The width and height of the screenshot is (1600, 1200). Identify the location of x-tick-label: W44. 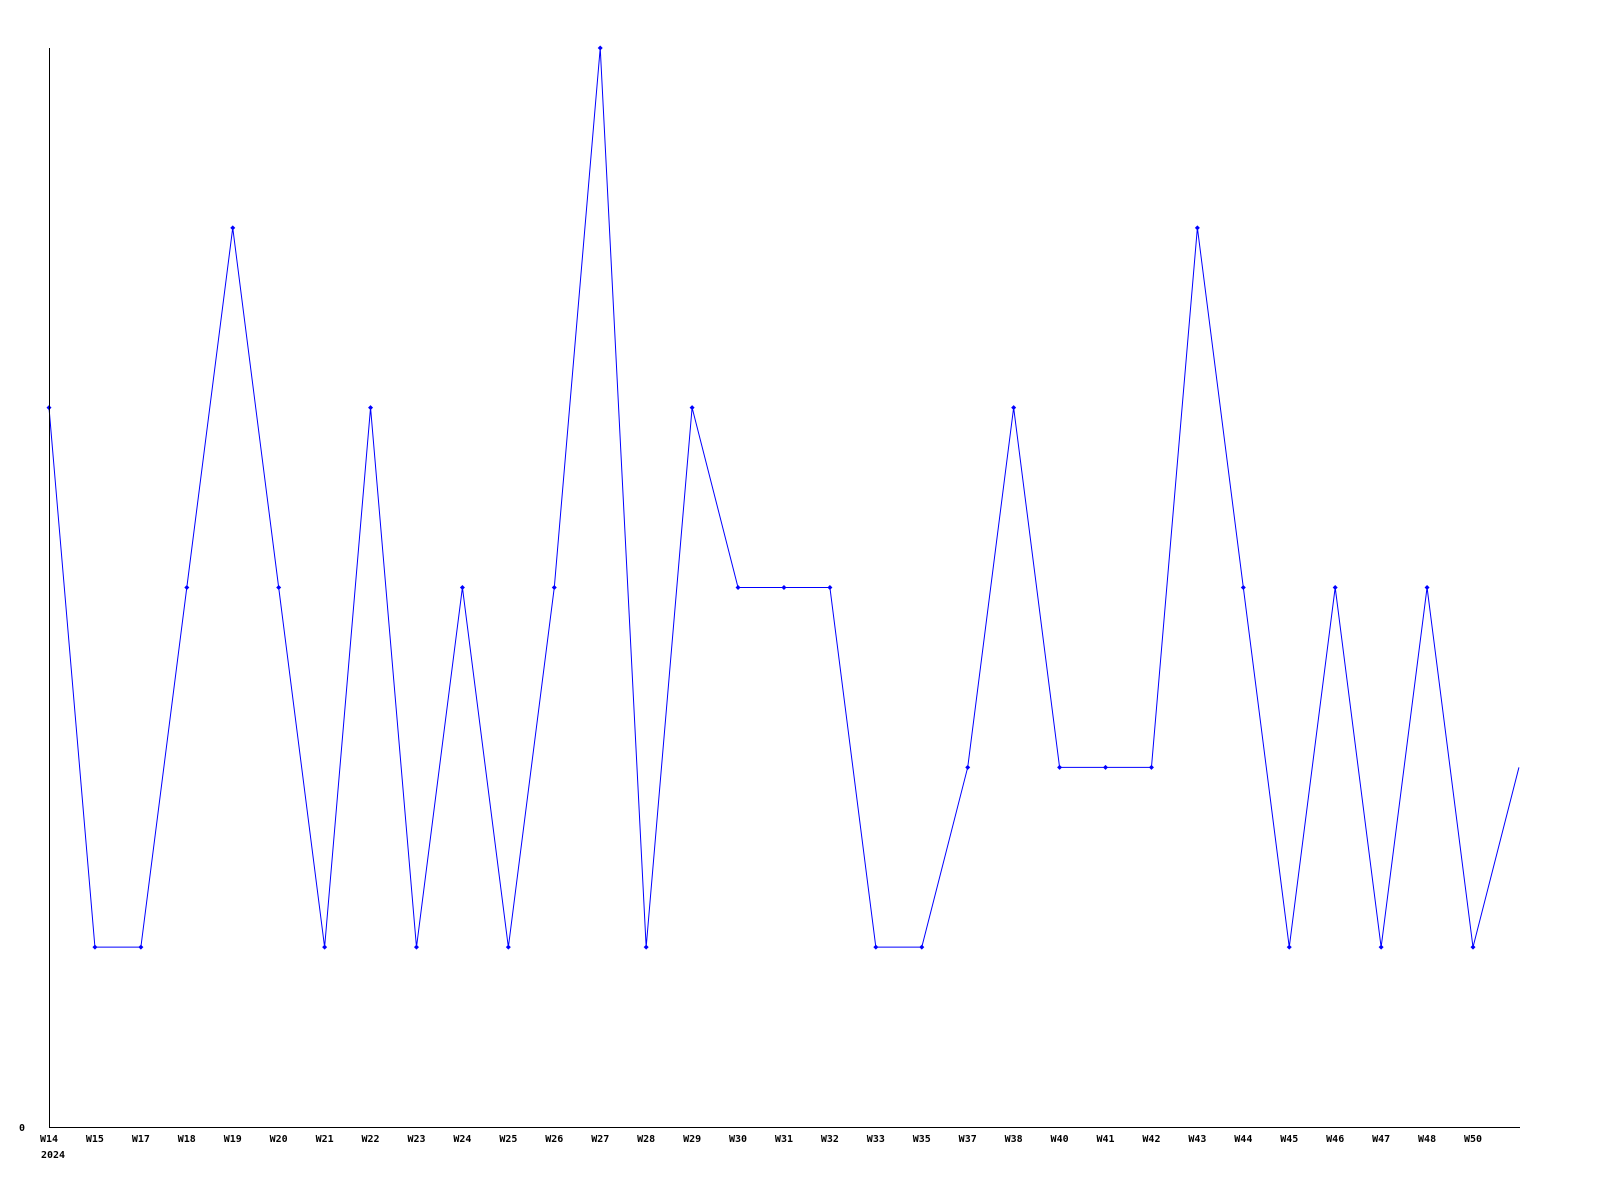
(1243, 1139).